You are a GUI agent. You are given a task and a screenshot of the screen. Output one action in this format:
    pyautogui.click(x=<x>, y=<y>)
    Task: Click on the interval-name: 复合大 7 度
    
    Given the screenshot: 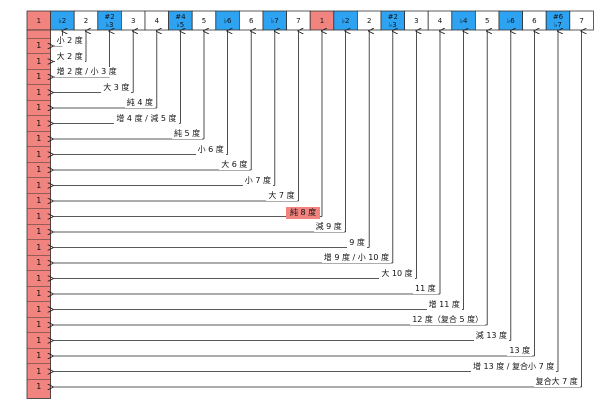 What is the action you would take?
    pyautogui.click(x=556, y=382)
    